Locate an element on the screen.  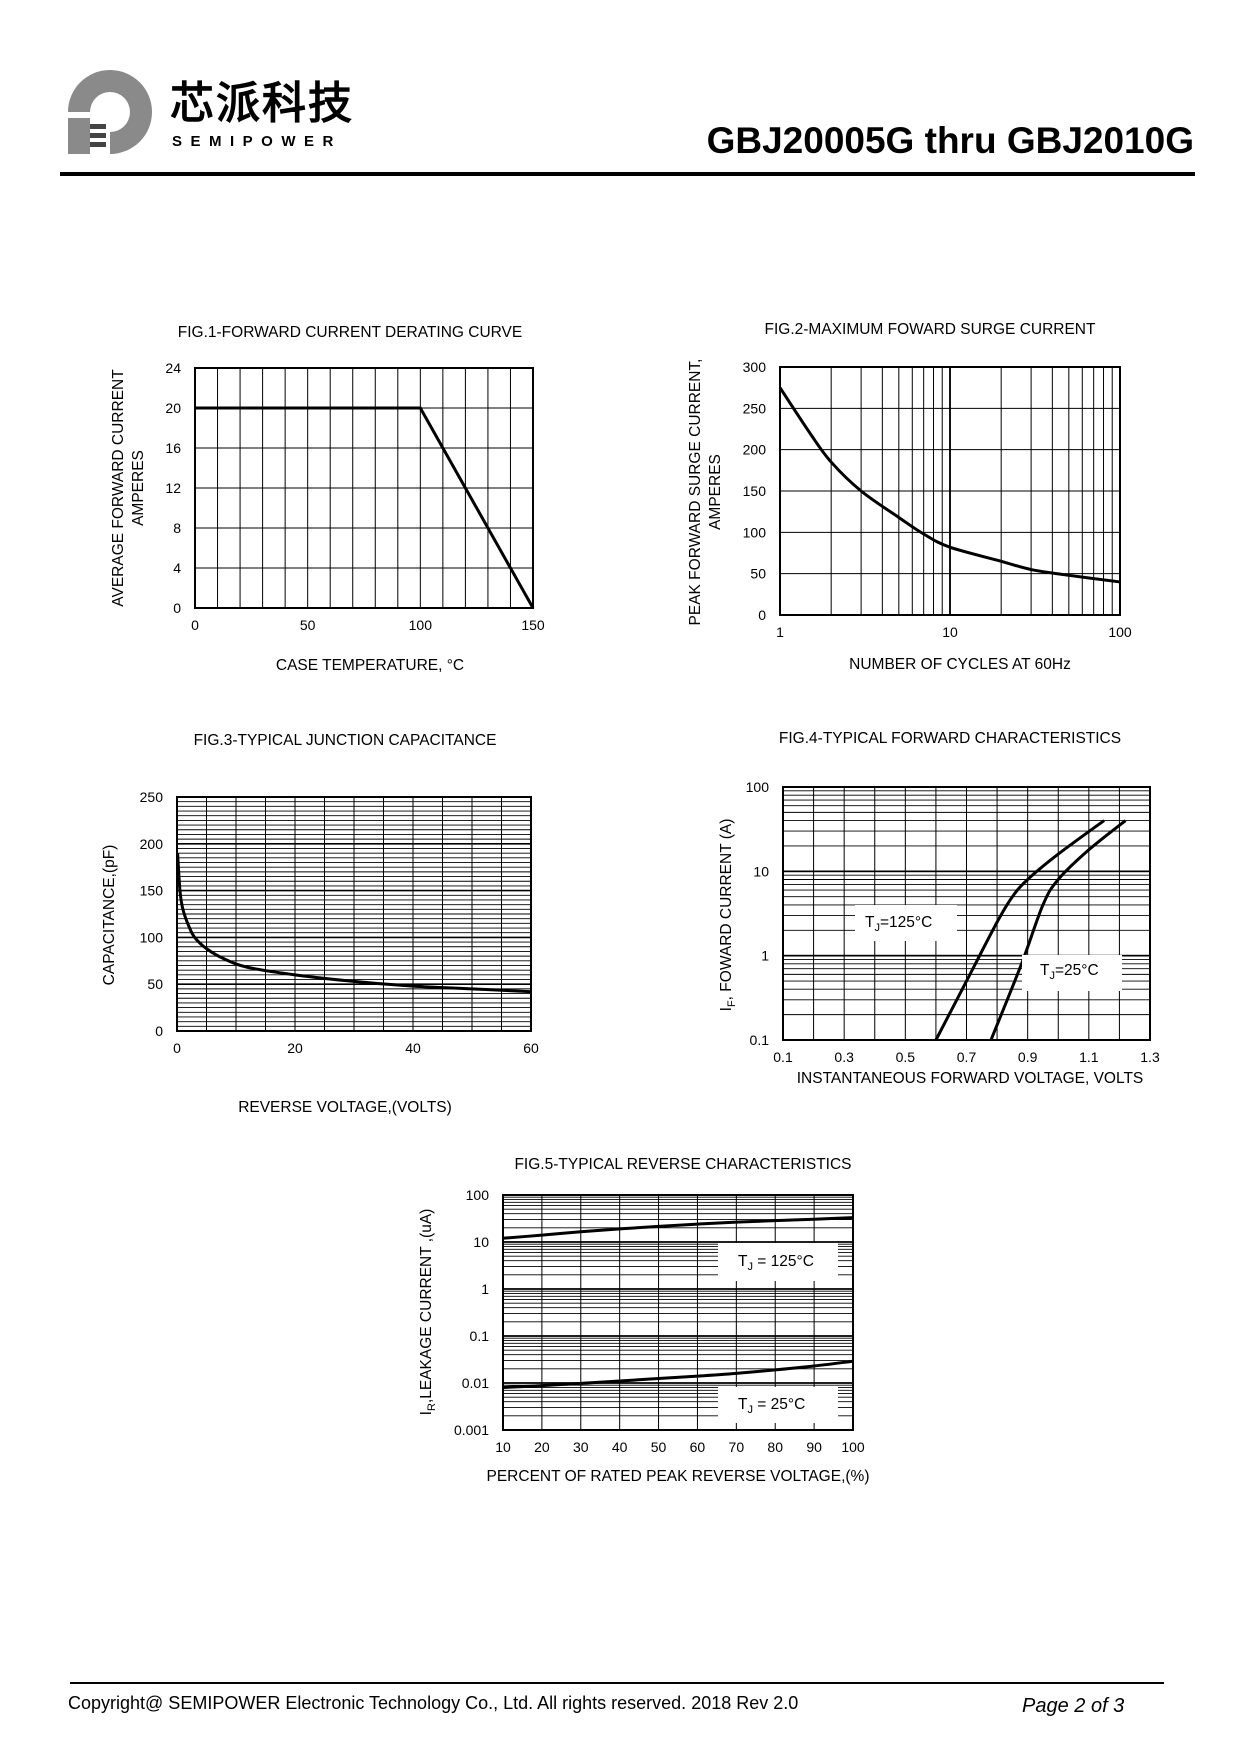
series-annotation: TJ=25°C is located at coordinates (1069, 972).